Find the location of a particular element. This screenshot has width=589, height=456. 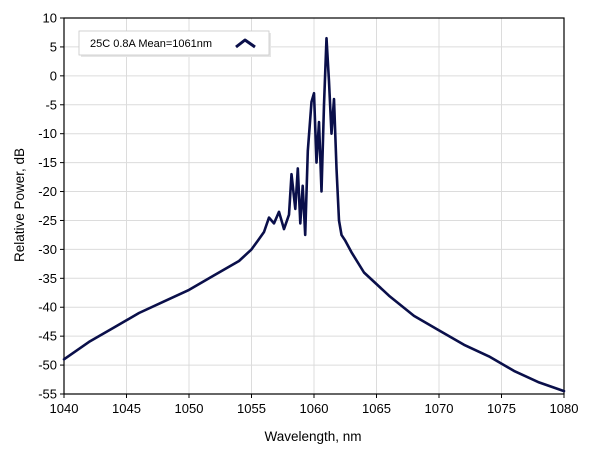

x-tick-label: 1070 is located at coordinates (439, 408).